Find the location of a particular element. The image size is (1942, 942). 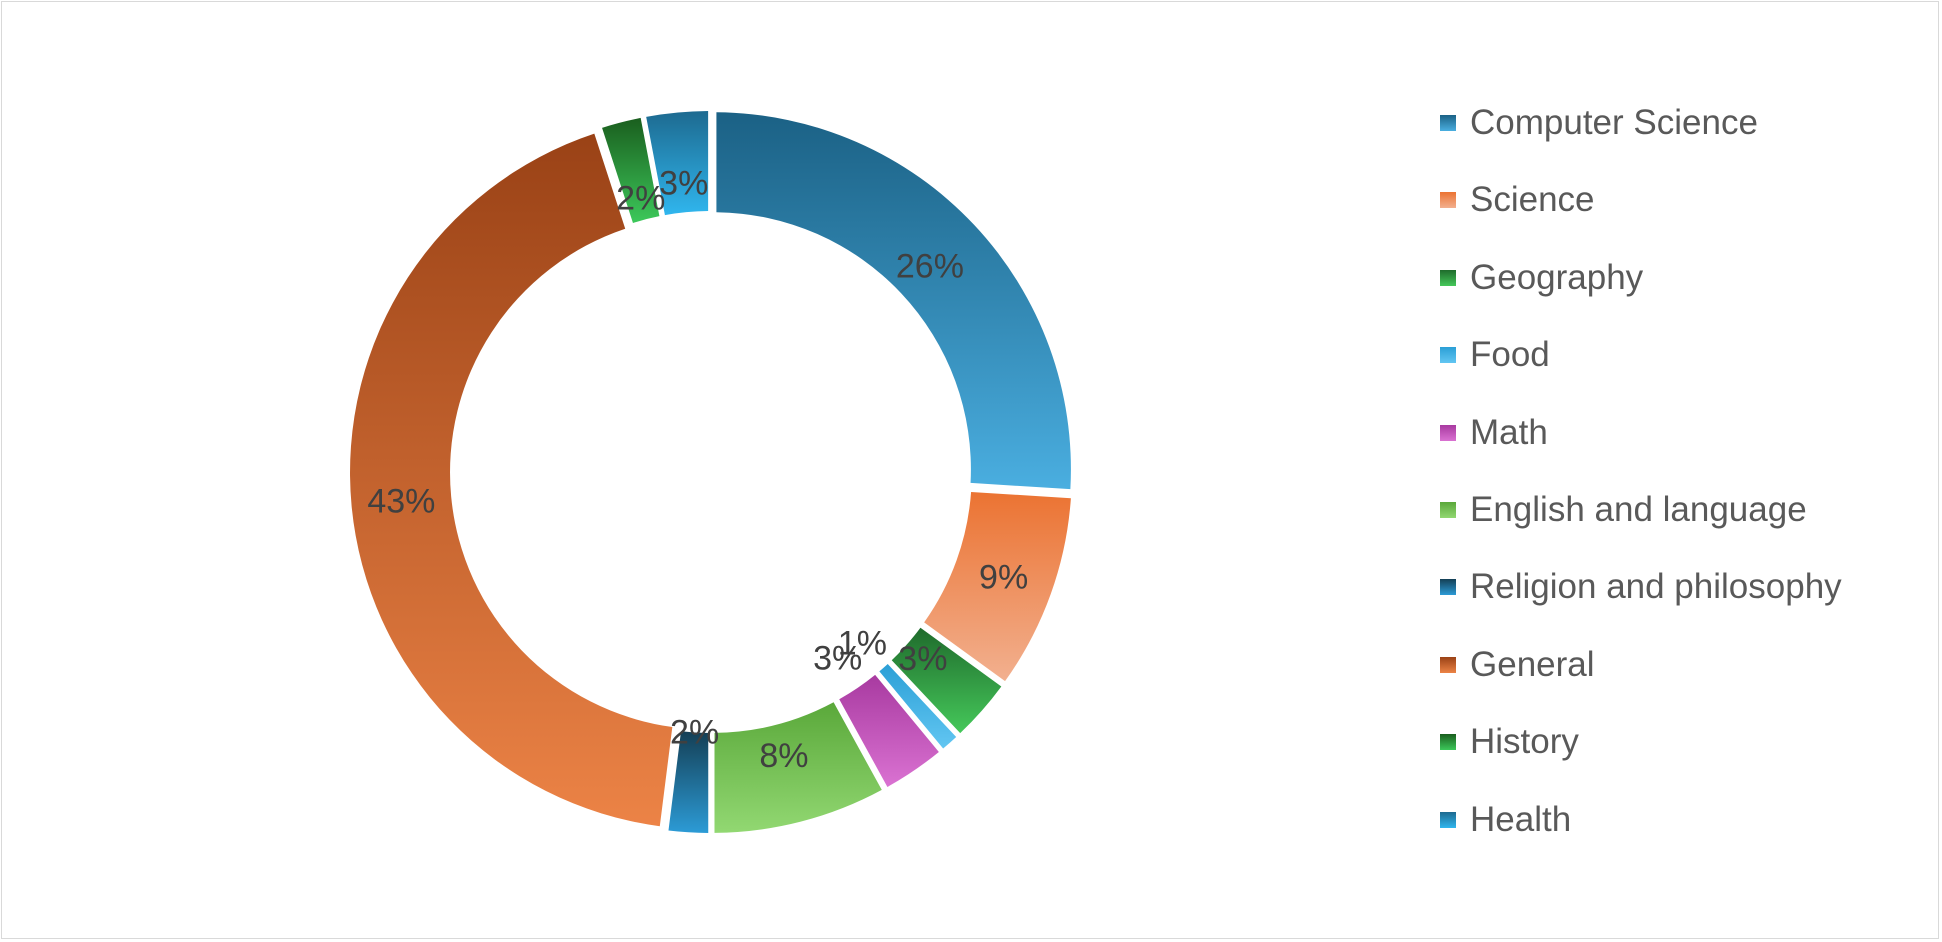

data-label-general: 43% is located at coordinates (401, 501).